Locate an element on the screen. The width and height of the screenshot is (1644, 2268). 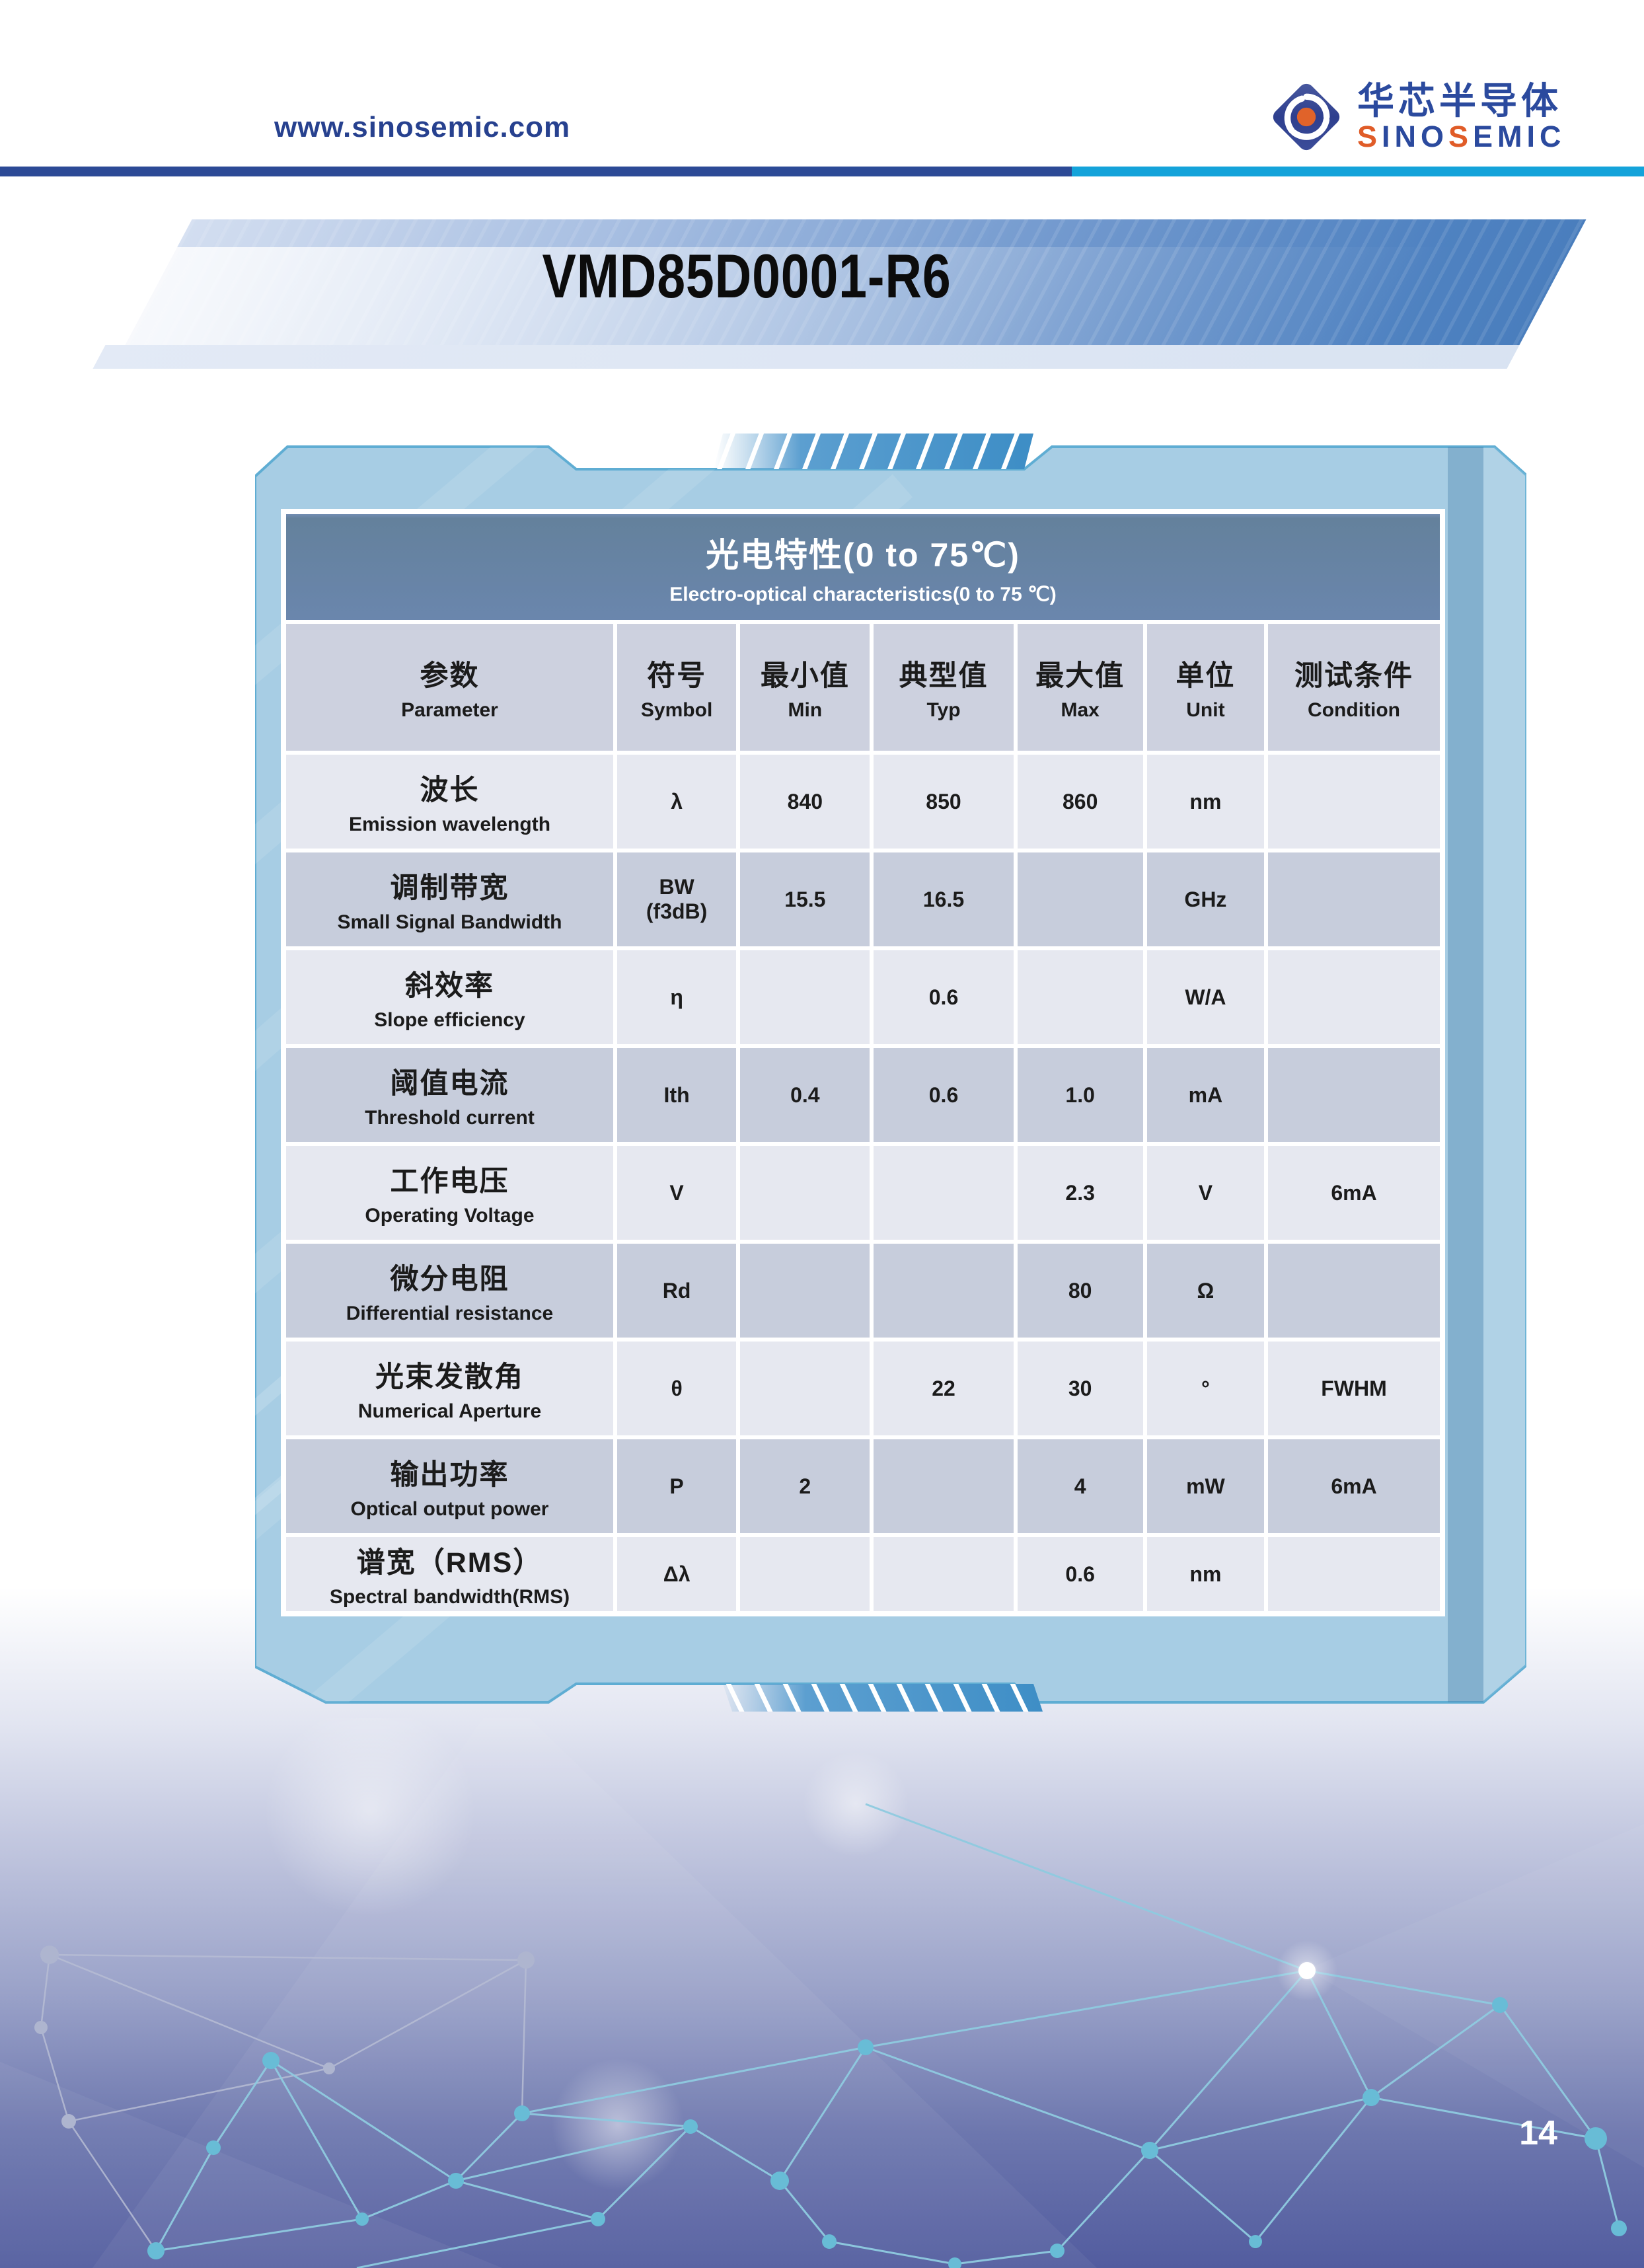
header-rule-cyan is located at coordinates (1358, 171).